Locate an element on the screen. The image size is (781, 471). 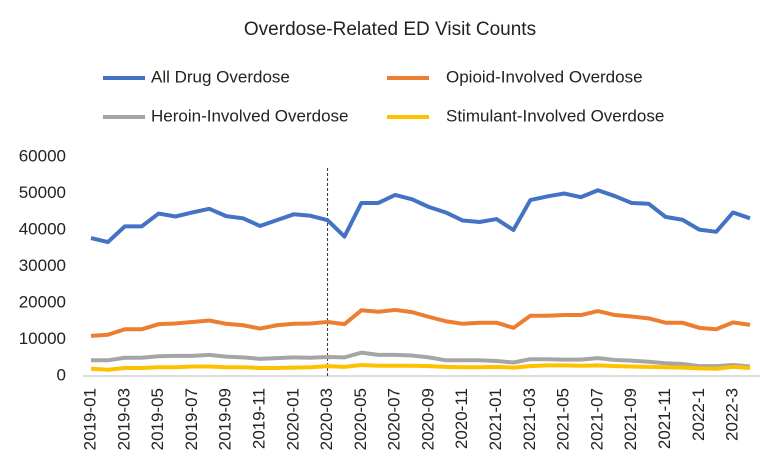
x-tick-label: 2020-03 is located at coordinates (326, 419).